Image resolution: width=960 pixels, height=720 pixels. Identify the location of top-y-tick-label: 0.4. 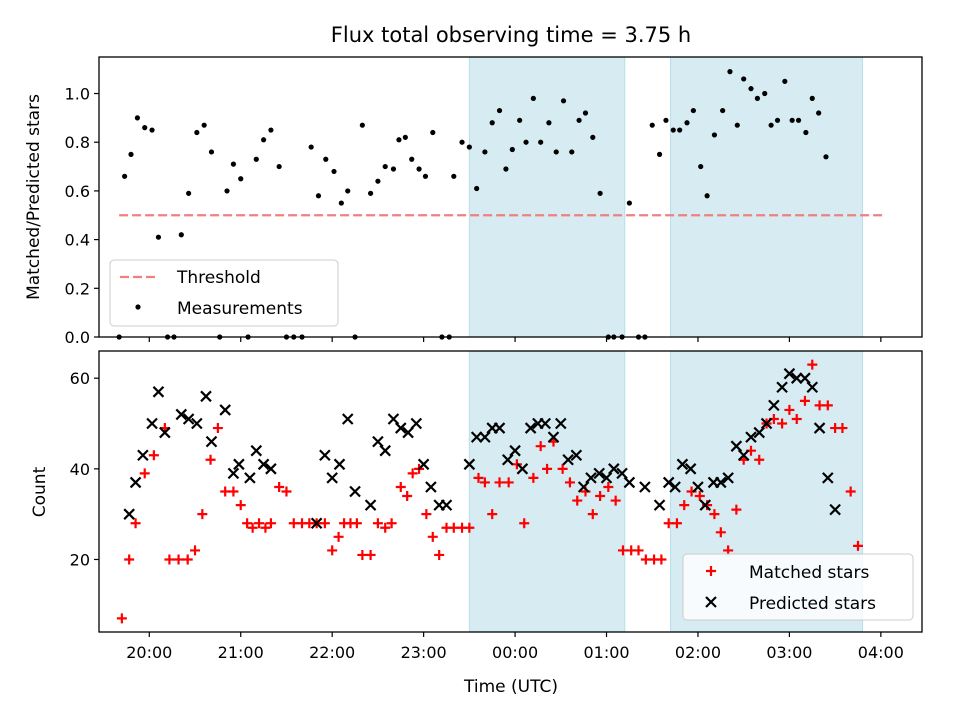
(77, 240).